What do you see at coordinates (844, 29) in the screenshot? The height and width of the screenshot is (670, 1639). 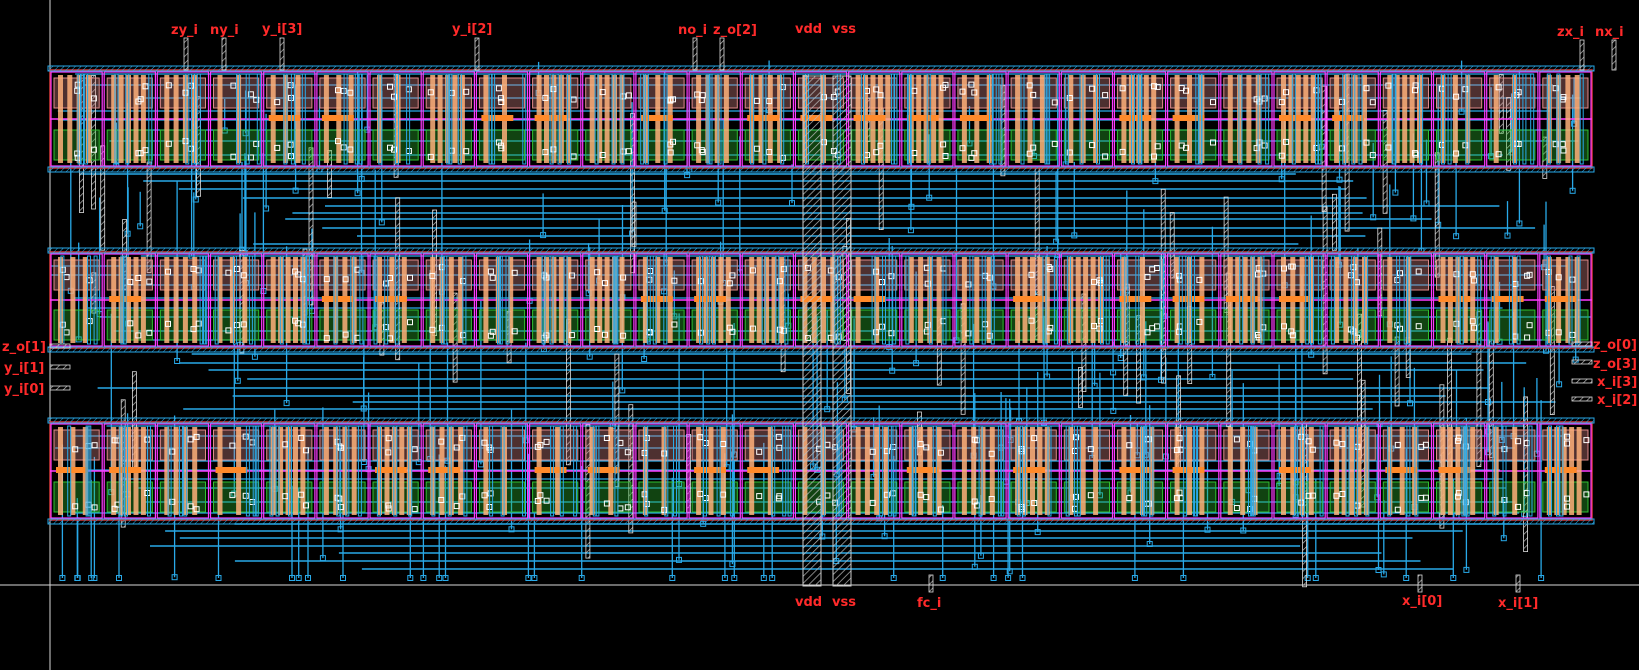 I see `pin-vss-top: vss` at bounding box center [844, 29].